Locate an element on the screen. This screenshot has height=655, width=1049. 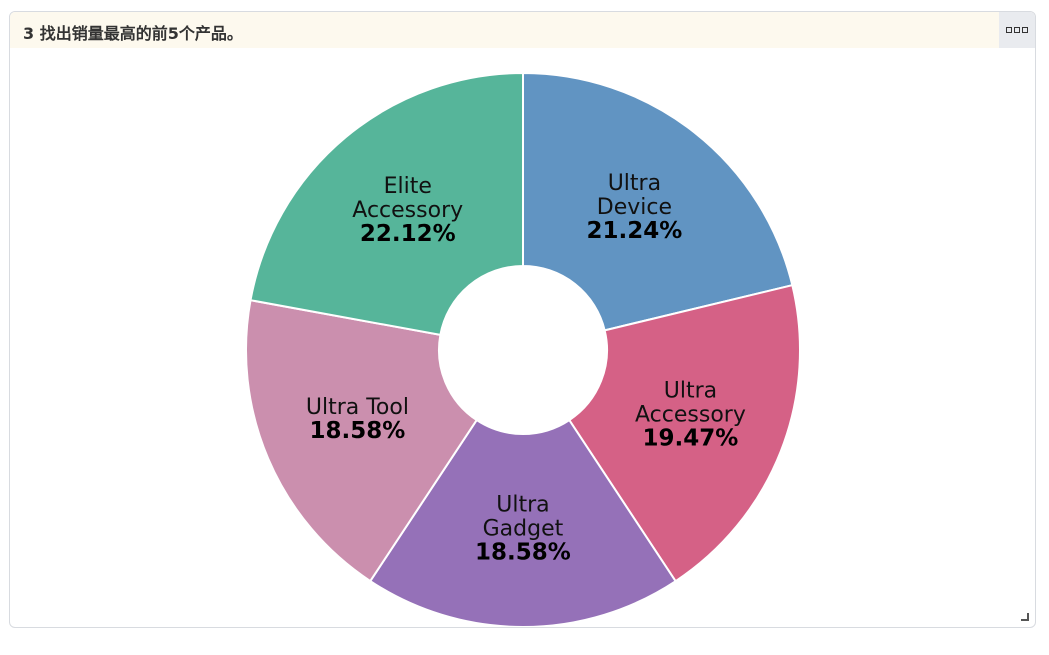
slice-label: Gadget is located at coordinates (523, 529).